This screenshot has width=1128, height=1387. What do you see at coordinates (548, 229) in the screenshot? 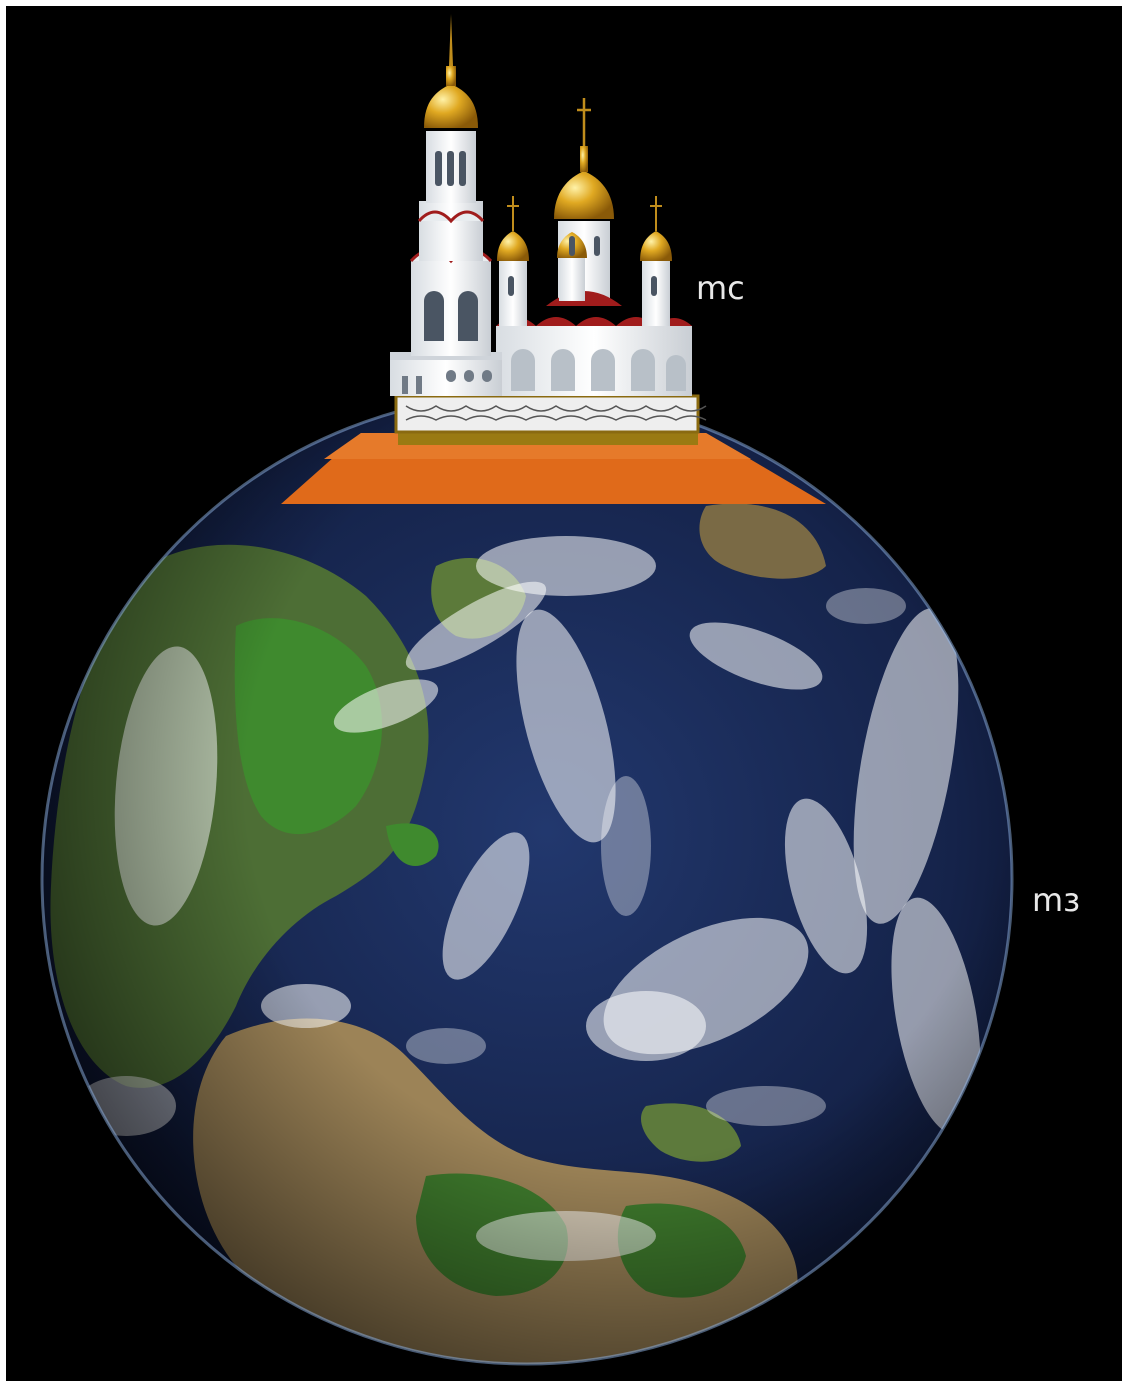
I see `orthodox-church-icon` at bounding box center [548, 229].